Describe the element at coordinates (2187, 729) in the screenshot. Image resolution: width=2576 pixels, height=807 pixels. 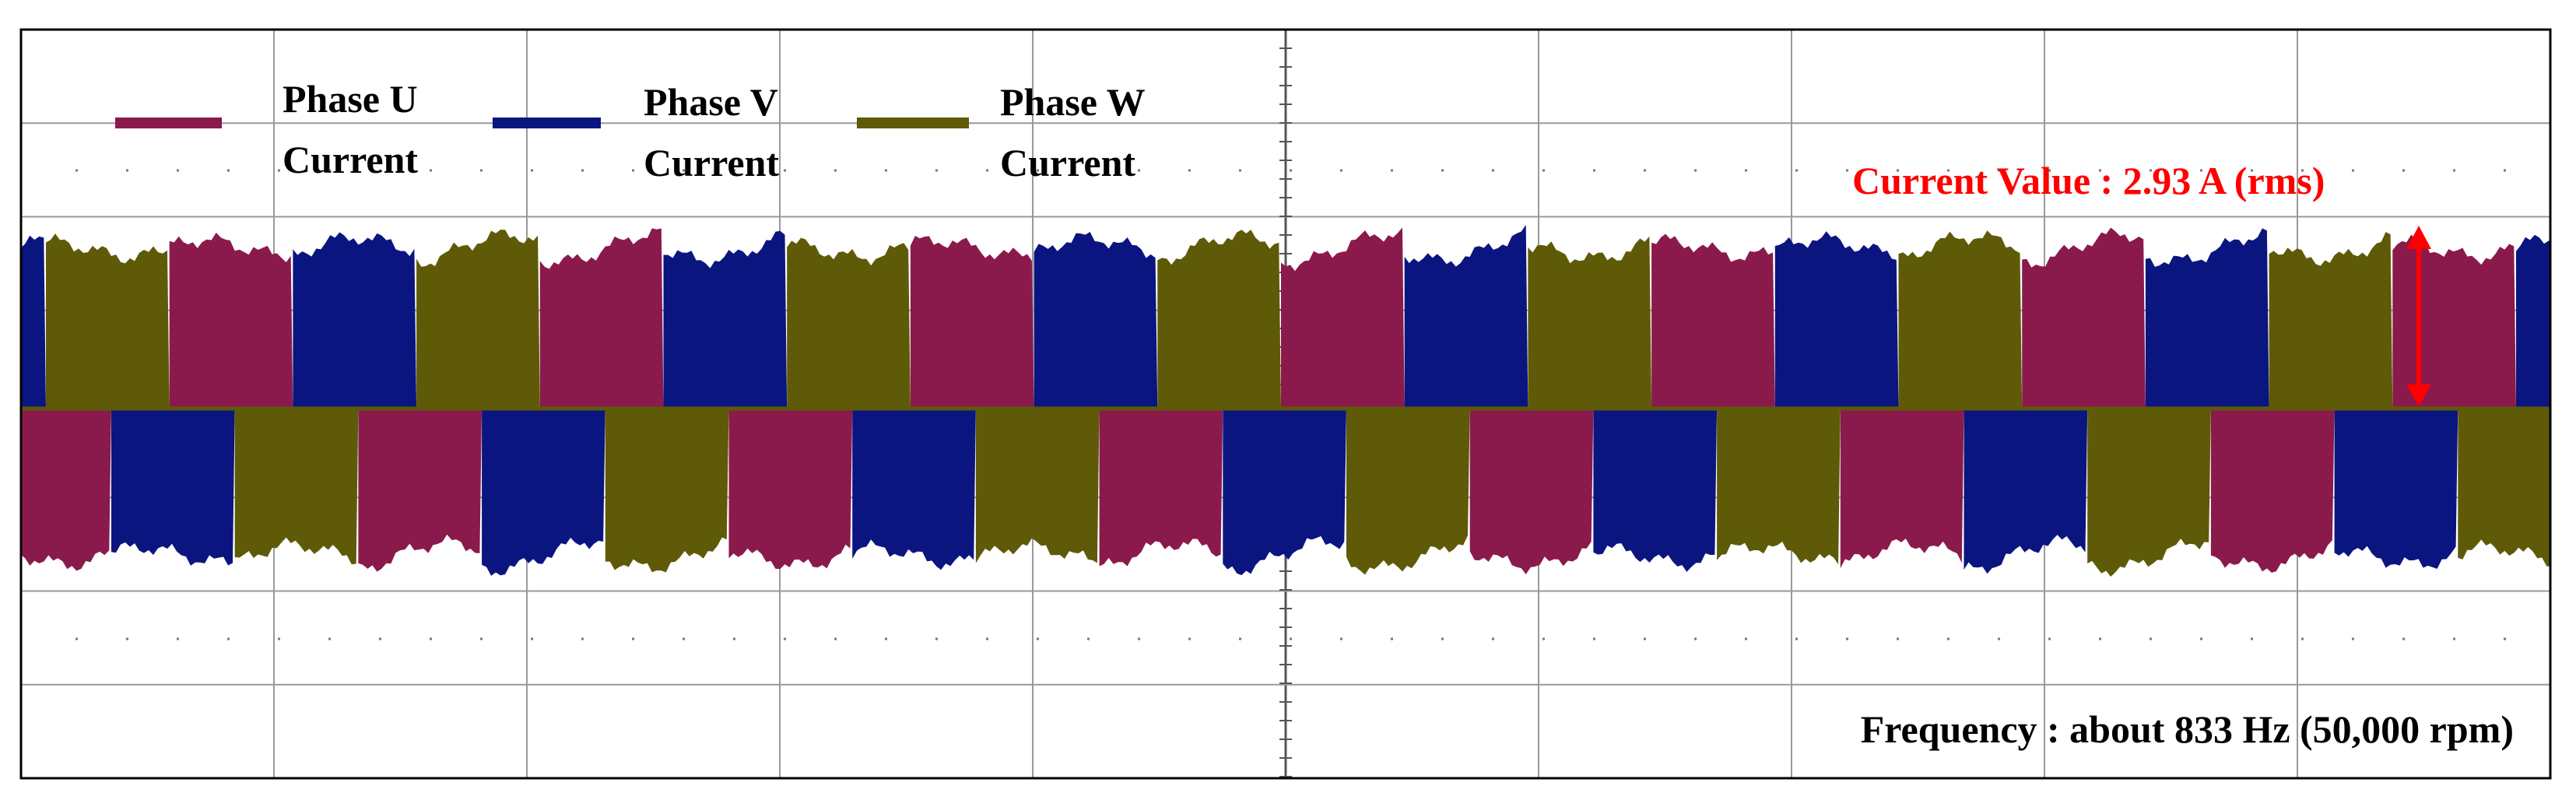
I see `frequency-annotation: Frequency : about 833 Hz (50,000 rpm)` at that location.